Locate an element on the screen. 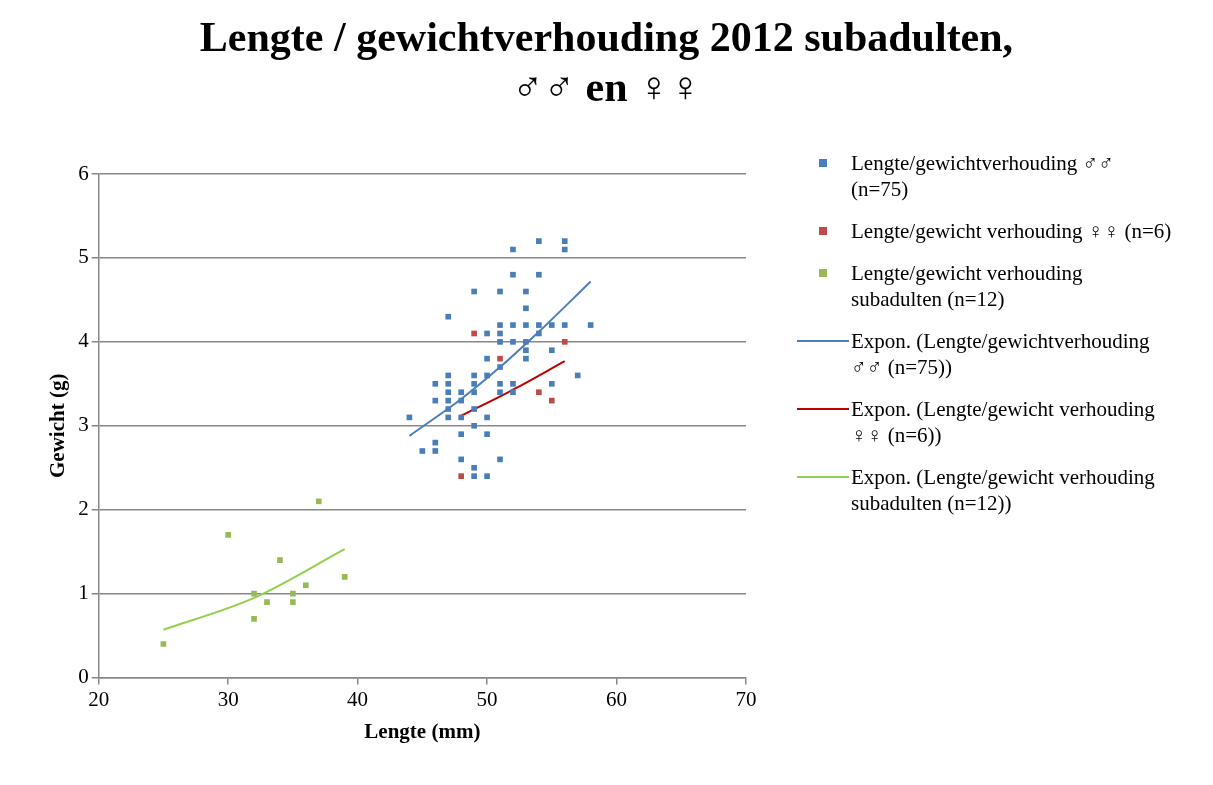 The image size is (1213, 785). line-series is located at coordinates (500, 358).